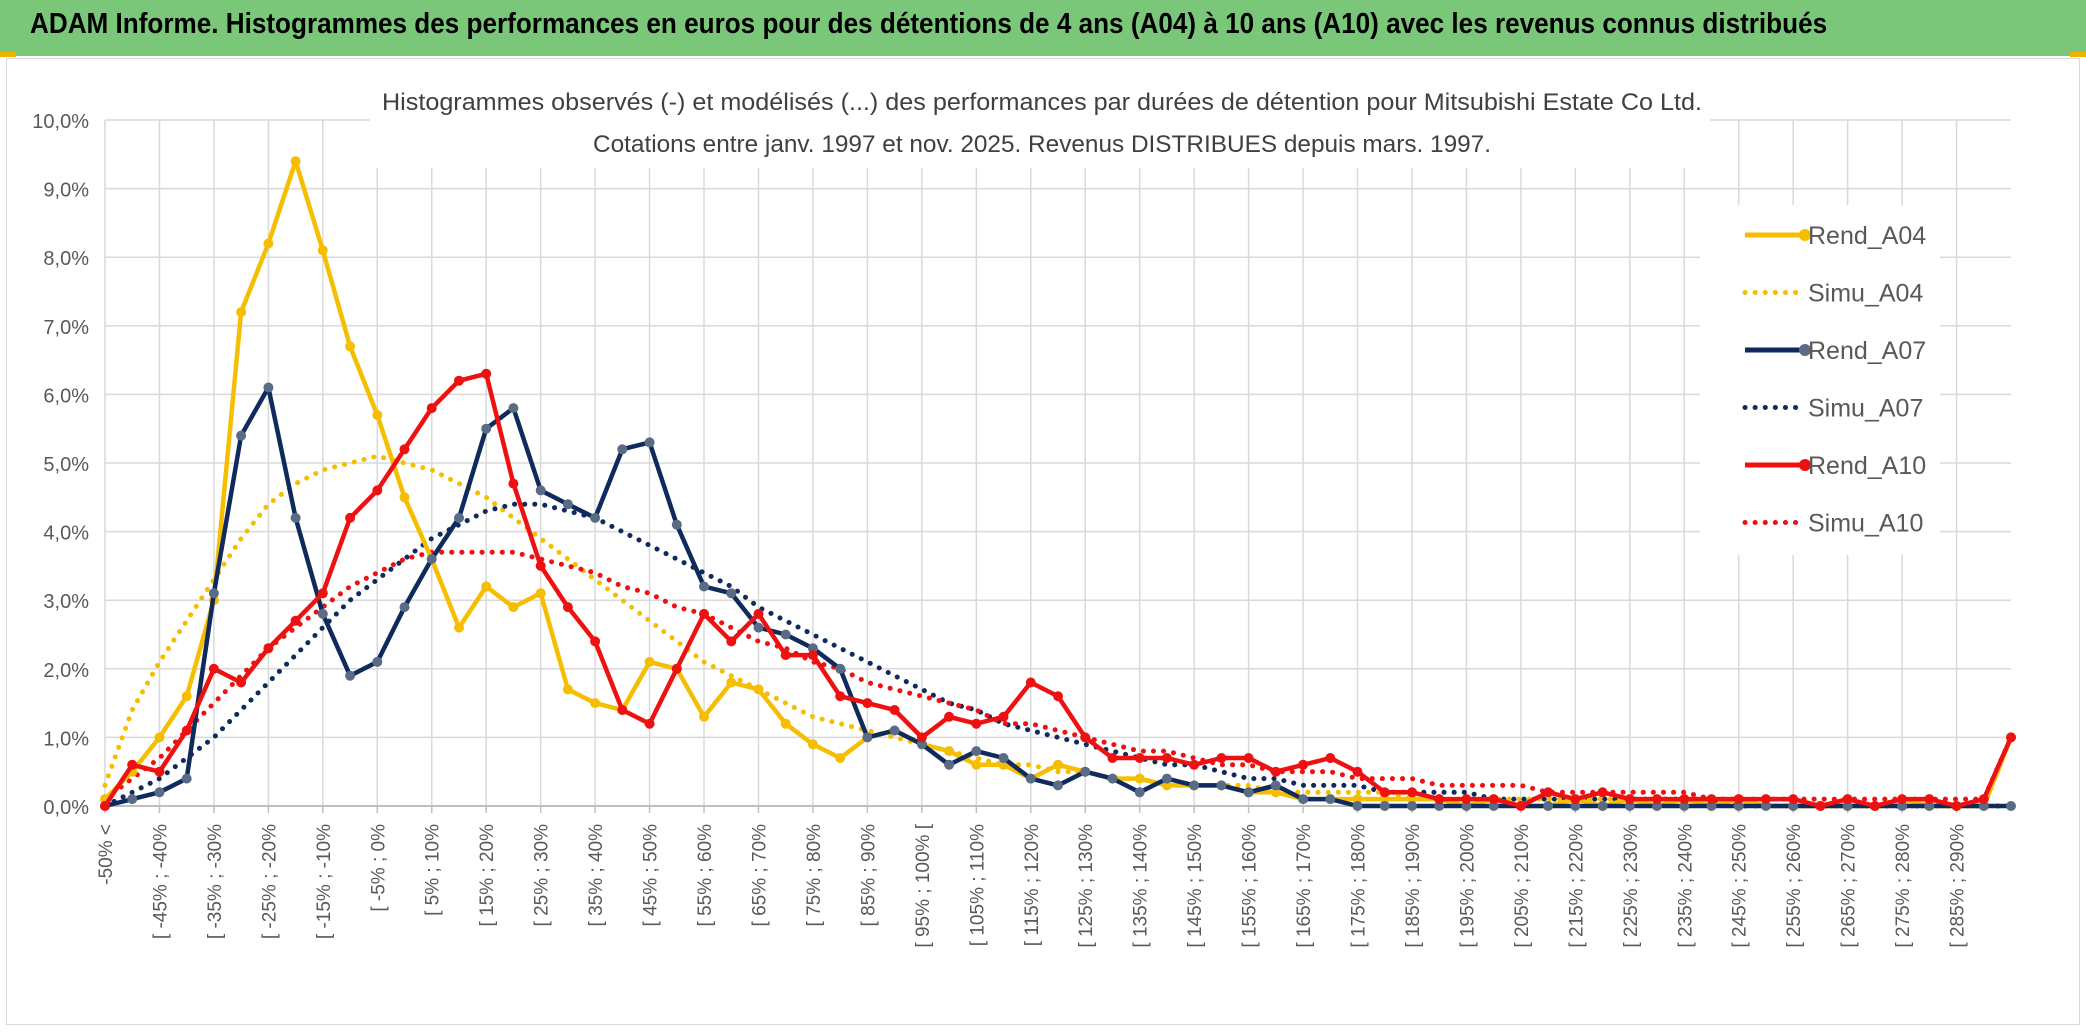 Image resolution: width=2086 pixels, height=1033 pixels. I want to click on x-tick-label: [ 45% ; 50%, so click(651, 875).